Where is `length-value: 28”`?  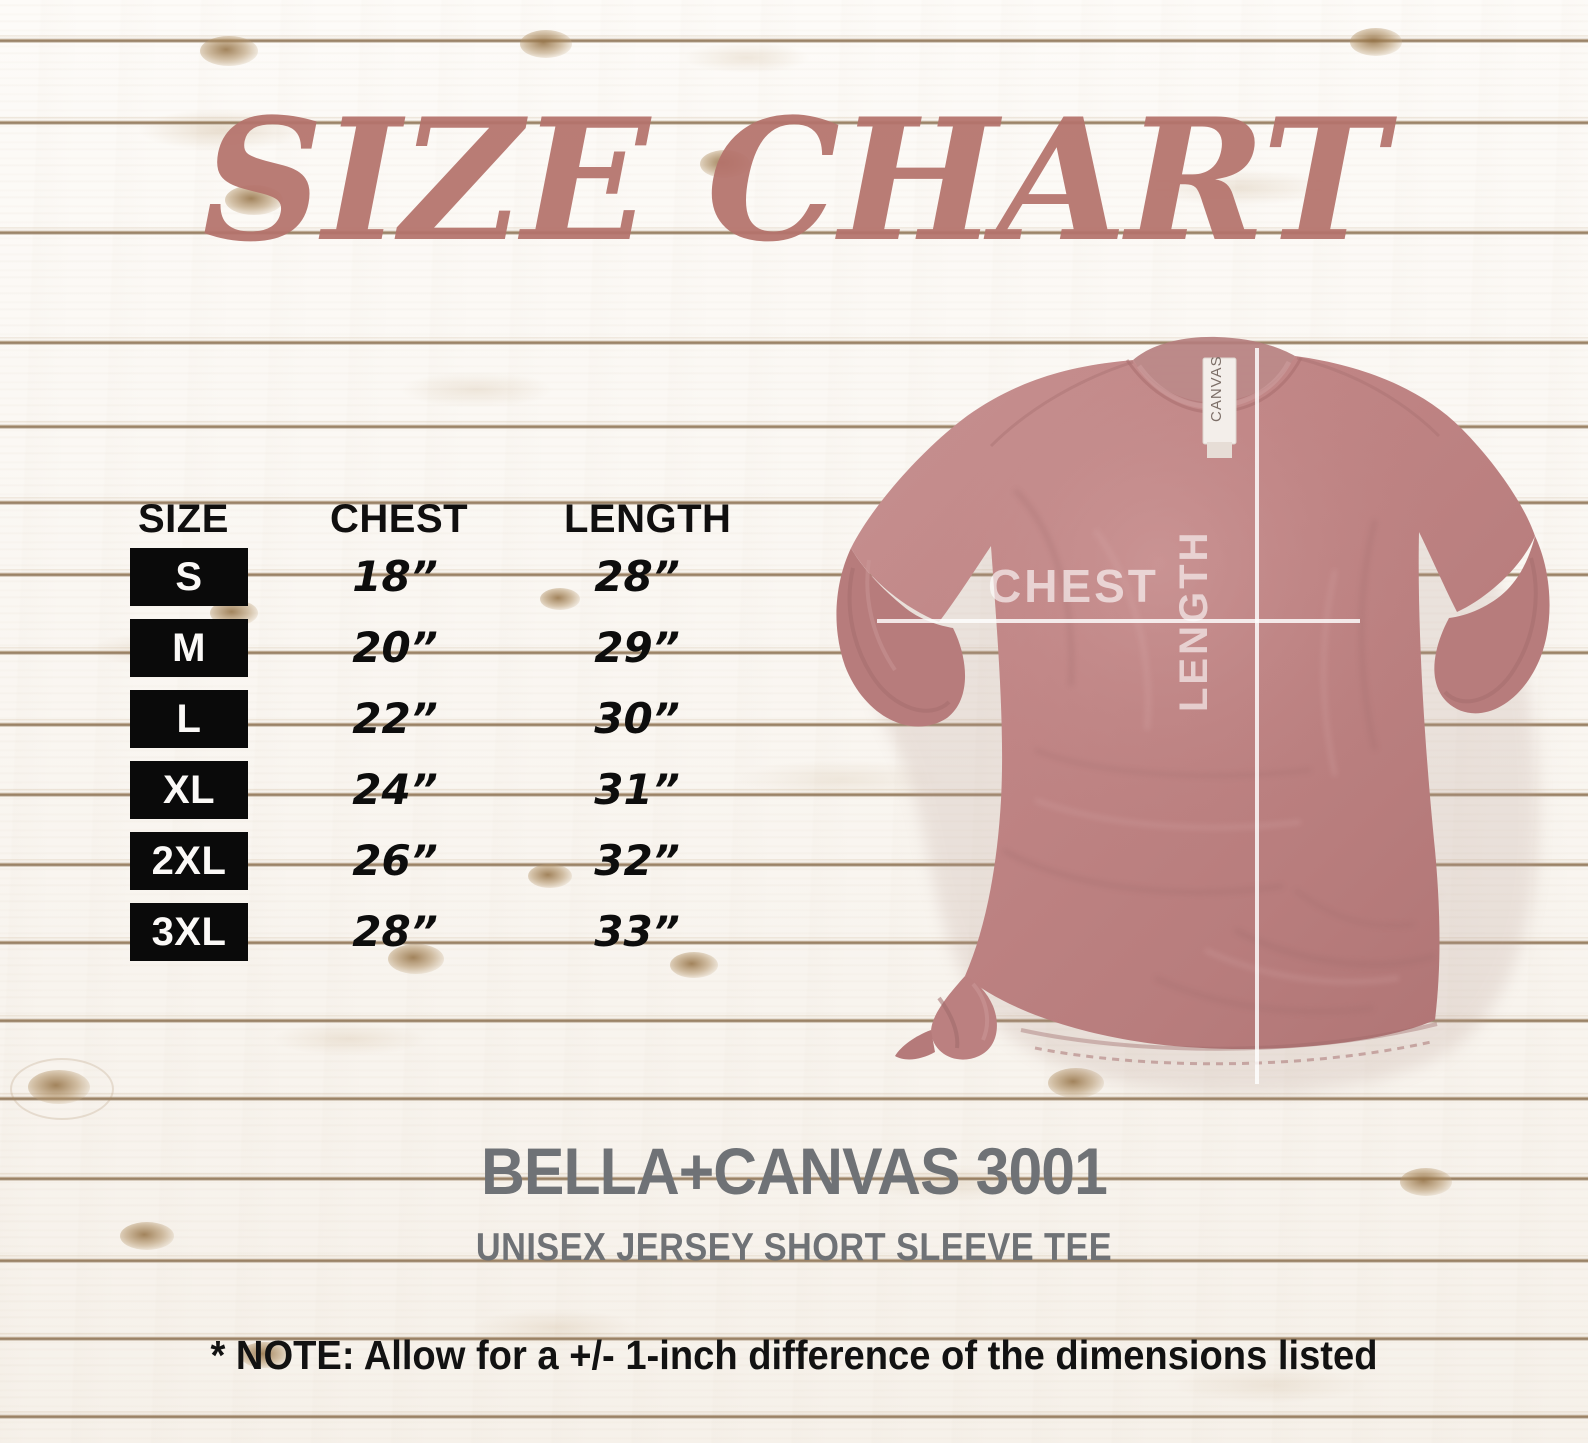 length-value: 28” is located at coordinates (637, 576).